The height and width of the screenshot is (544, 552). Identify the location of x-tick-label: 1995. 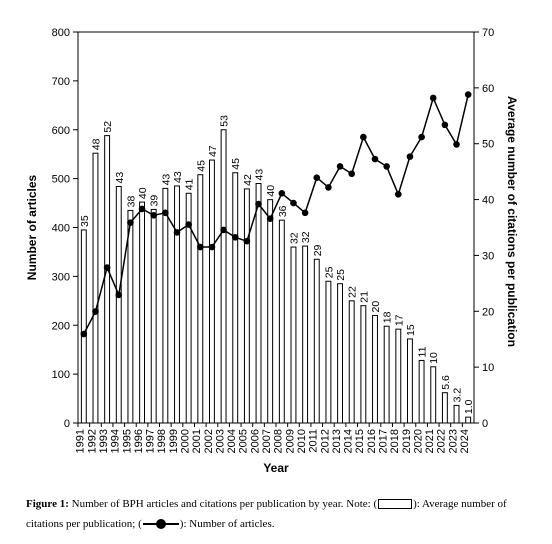
(127, 441).